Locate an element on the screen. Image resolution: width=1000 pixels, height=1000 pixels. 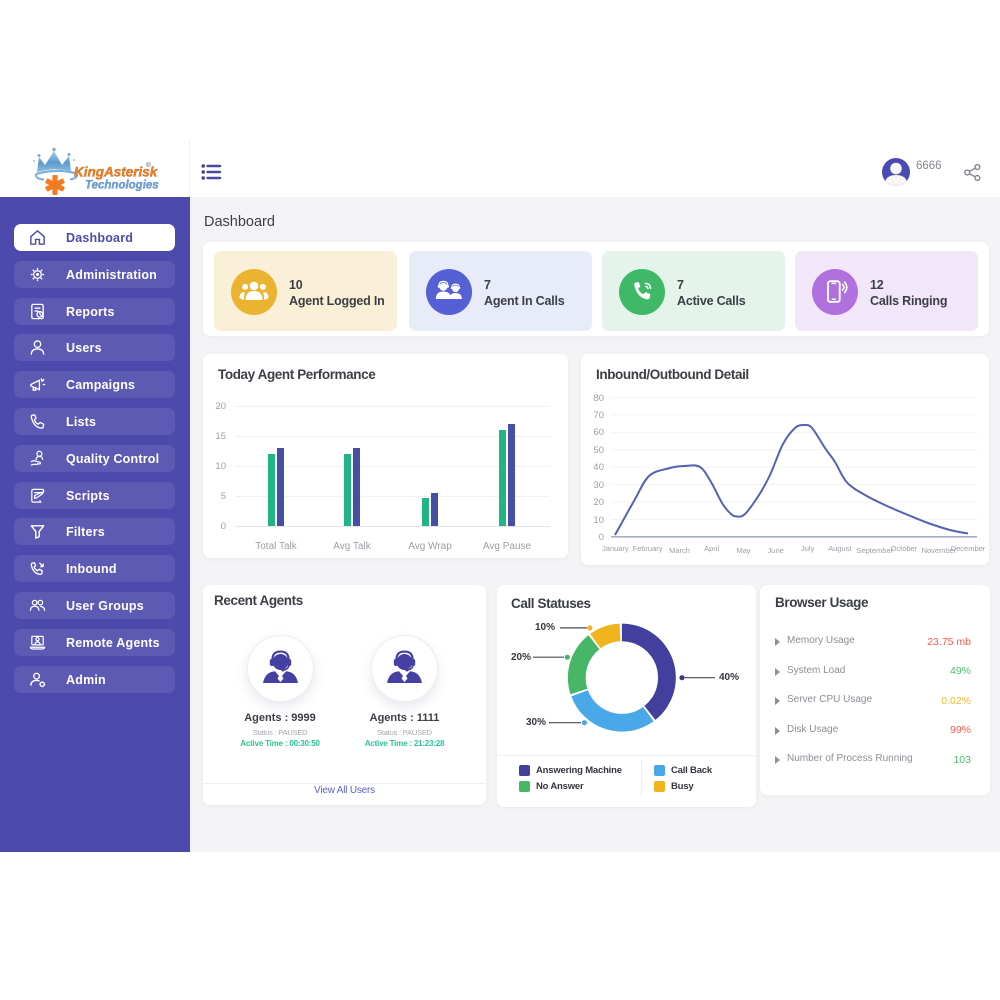
svg-text: Technologies is located at coordinates (122, 186).